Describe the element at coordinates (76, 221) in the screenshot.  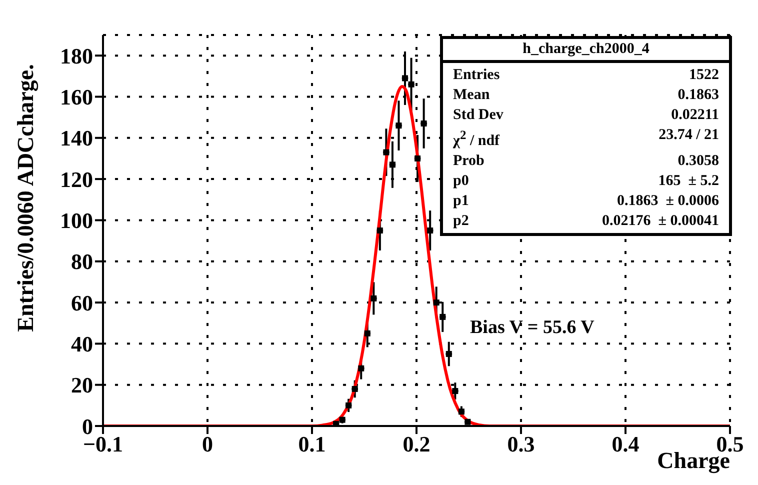
I see `y-tick-label: 100` at that location.